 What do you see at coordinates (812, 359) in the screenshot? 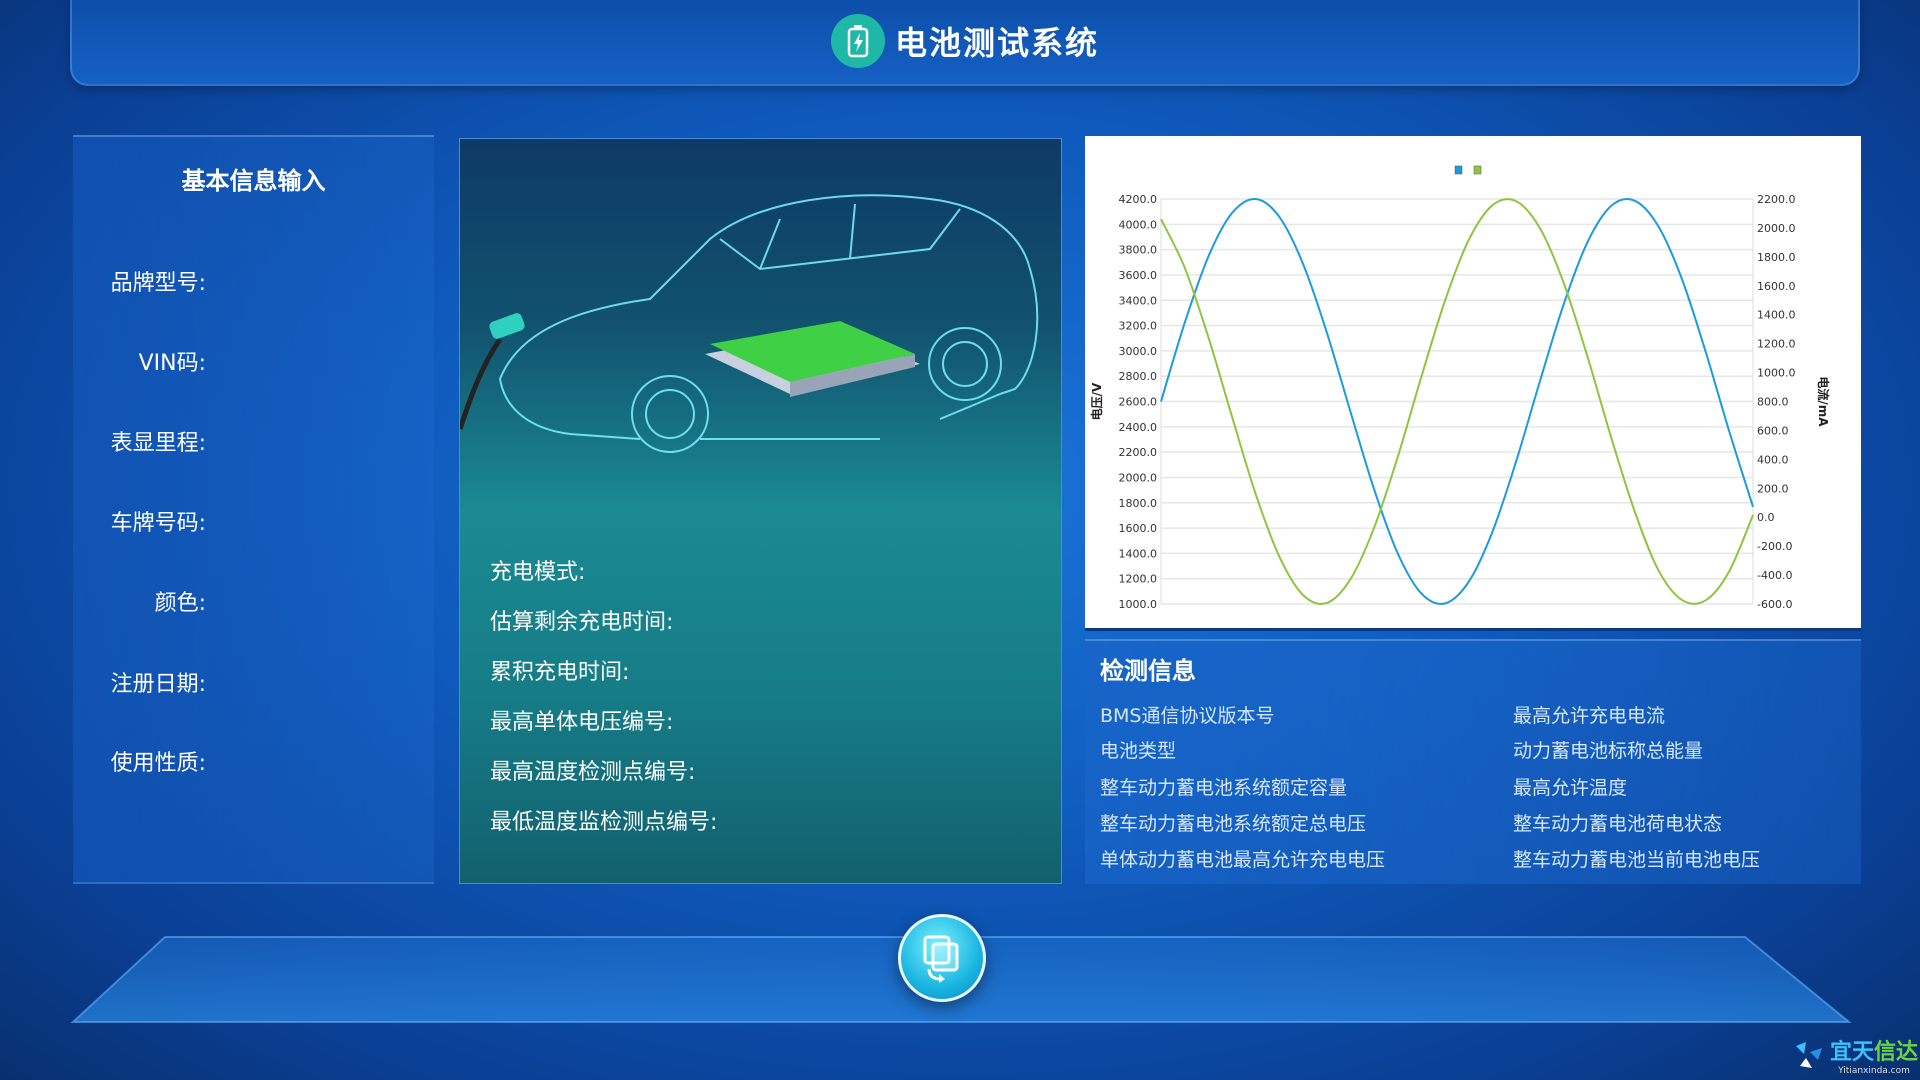
I see `battery-pack` at bounding box center [812, 359].